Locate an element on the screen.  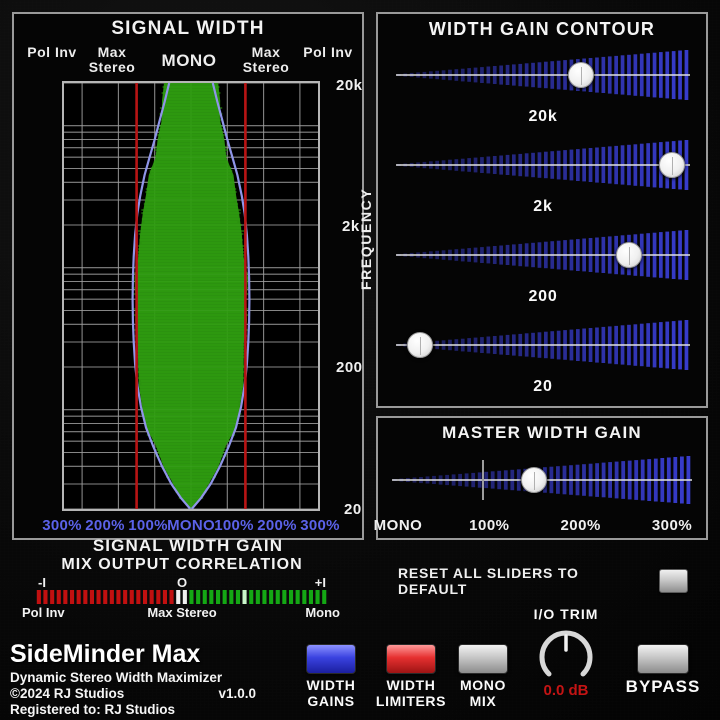
mono-mix-control: MONO MIX is located at coordinates (483, 676).